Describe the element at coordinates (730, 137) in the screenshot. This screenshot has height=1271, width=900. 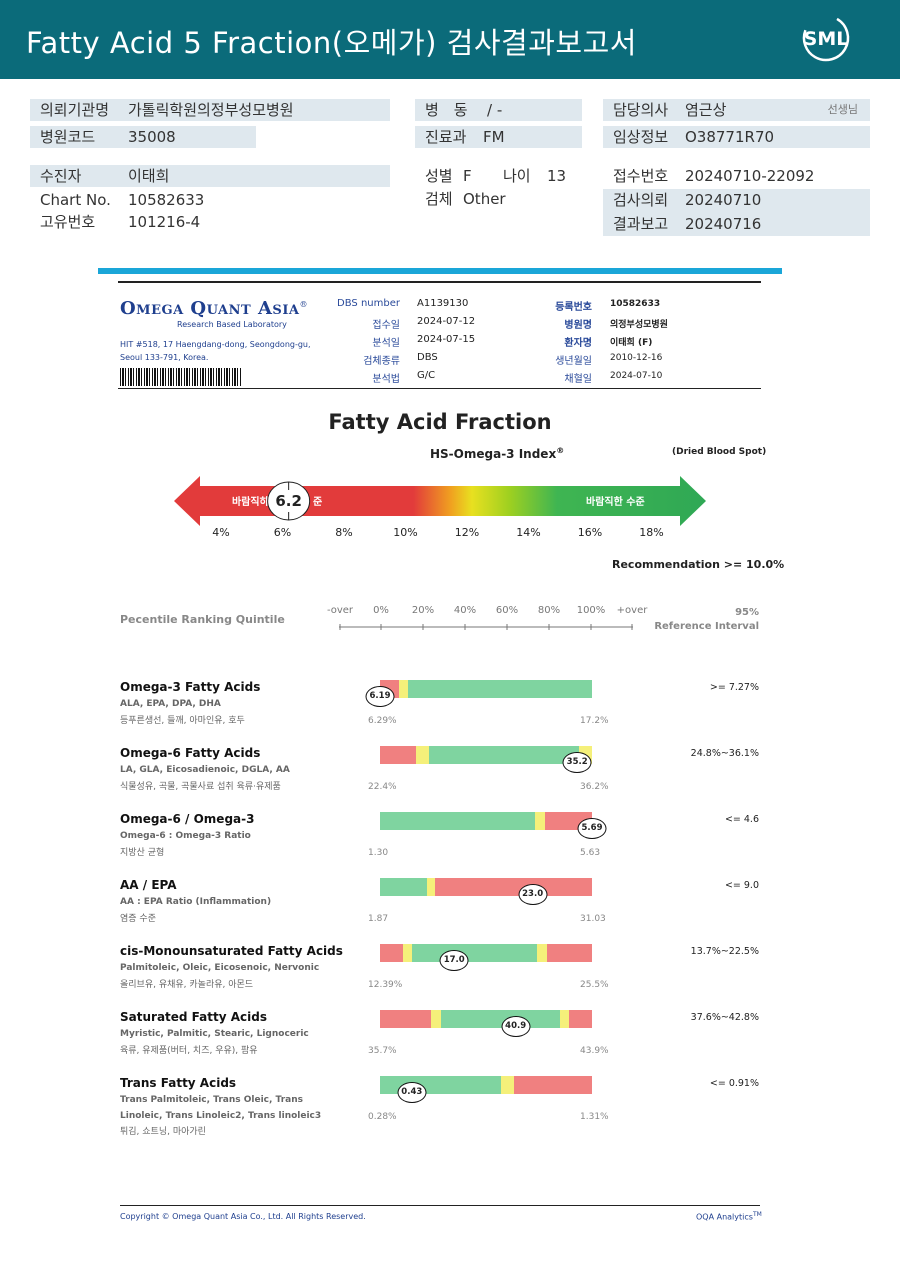
I see `clinical-value: O38771R70` at that location.